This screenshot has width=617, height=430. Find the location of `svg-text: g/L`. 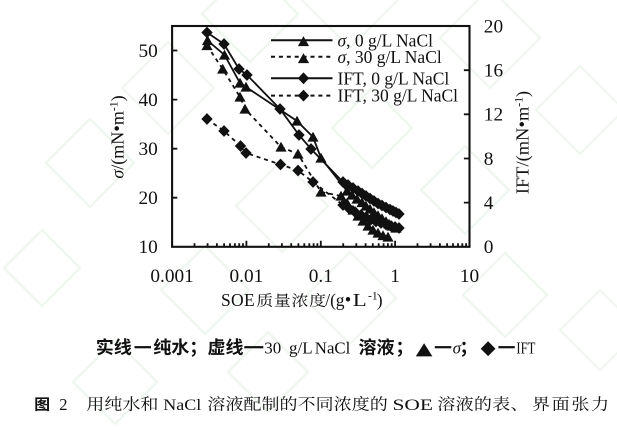

svg-text: g/L is located at coordinates (301, 348).